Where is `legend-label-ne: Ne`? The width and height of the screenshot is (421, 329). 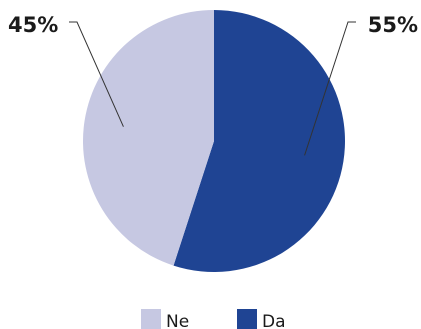
legend-label-ne: Ne is located at coordinates (177, 320).